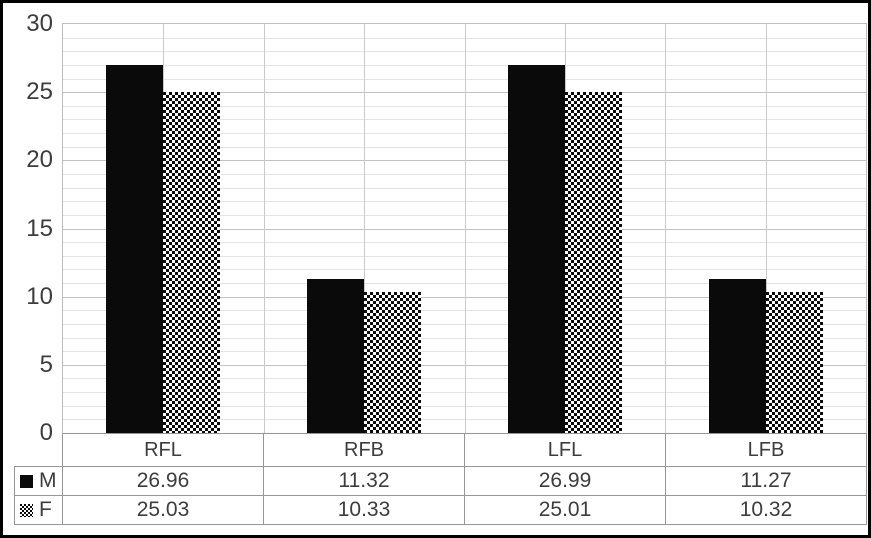 This screenshot has width=871, height=538. I want to click on solid-square-swatch-icon, so click(26, 481).